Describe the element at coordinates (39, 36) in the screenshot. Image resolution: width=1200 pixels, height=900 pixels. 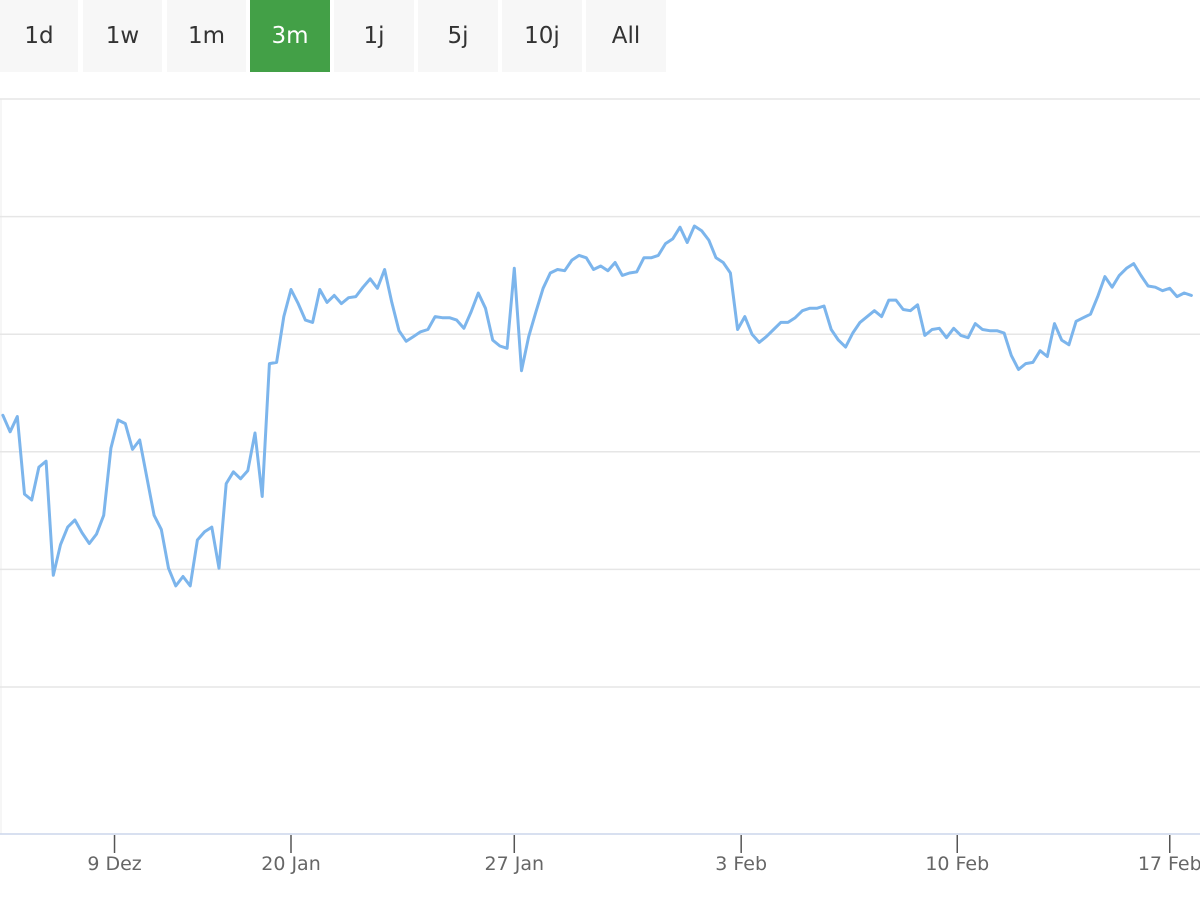
I see `range-button: 1d` at that location.